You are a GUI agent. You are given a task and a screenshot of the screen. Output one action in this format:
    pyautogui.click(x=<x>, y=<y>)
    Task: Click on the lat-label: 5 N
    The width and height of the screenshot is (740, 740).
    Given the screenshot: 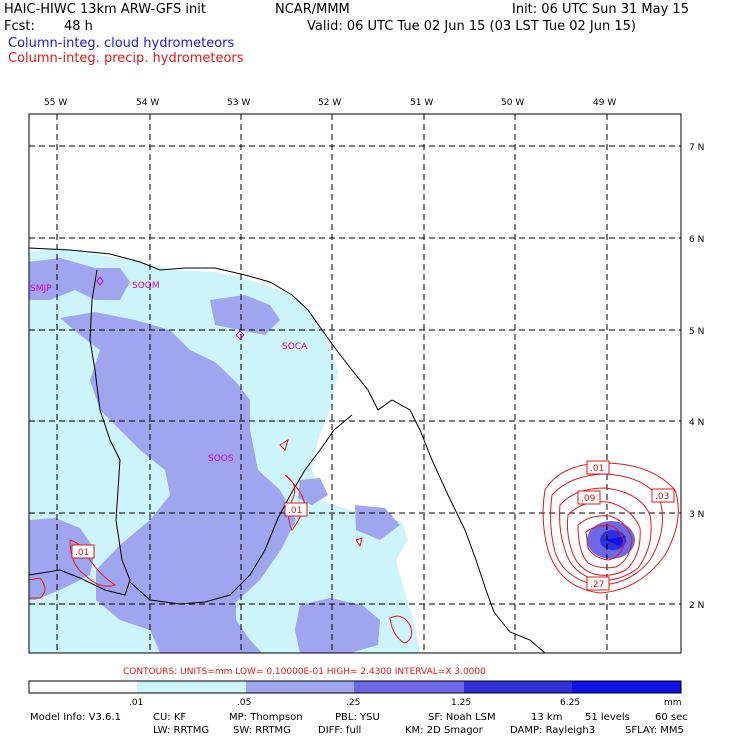 What is the action you would take?
    pyautogui.click(x=696, y=332)
    